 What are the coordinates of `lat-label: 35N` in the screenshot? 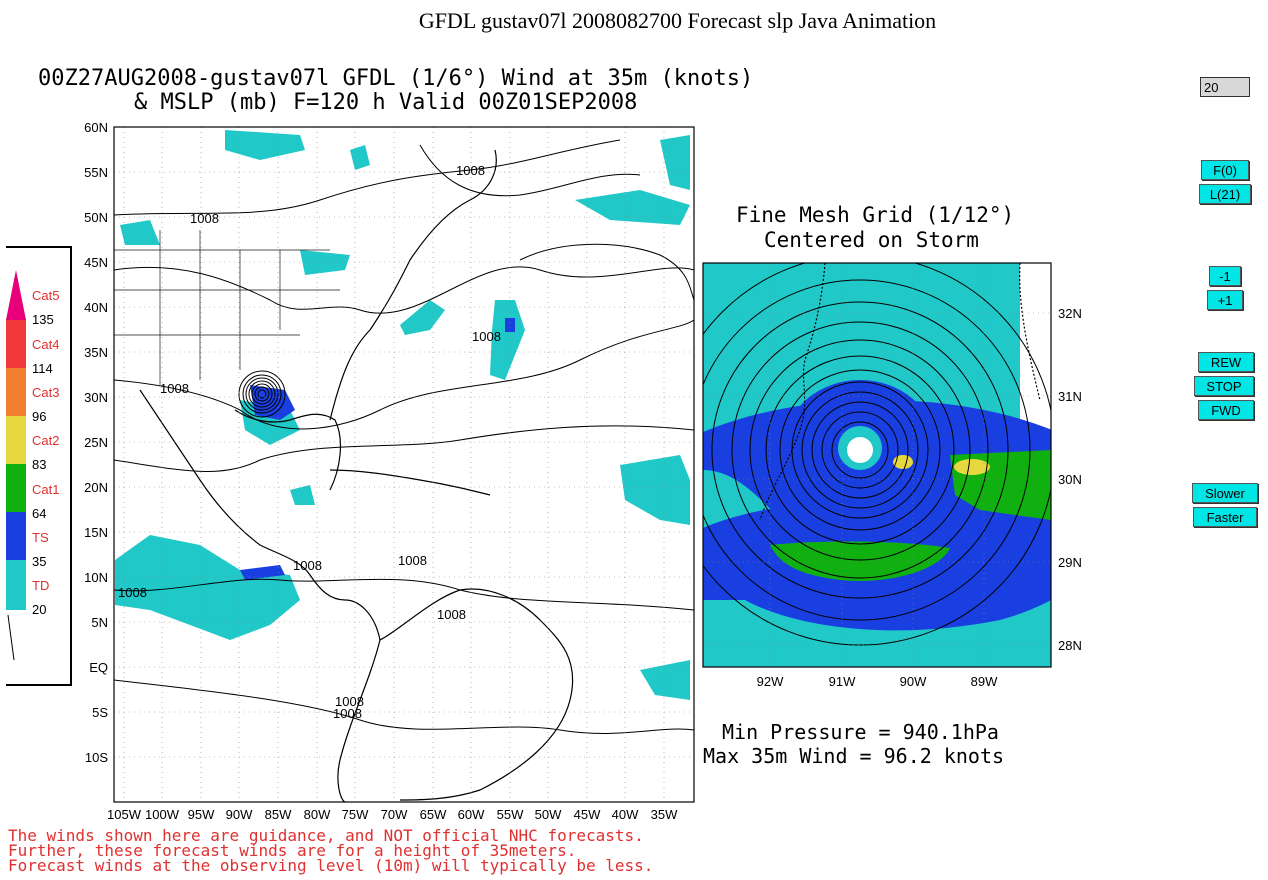 It's located at (96, 352).